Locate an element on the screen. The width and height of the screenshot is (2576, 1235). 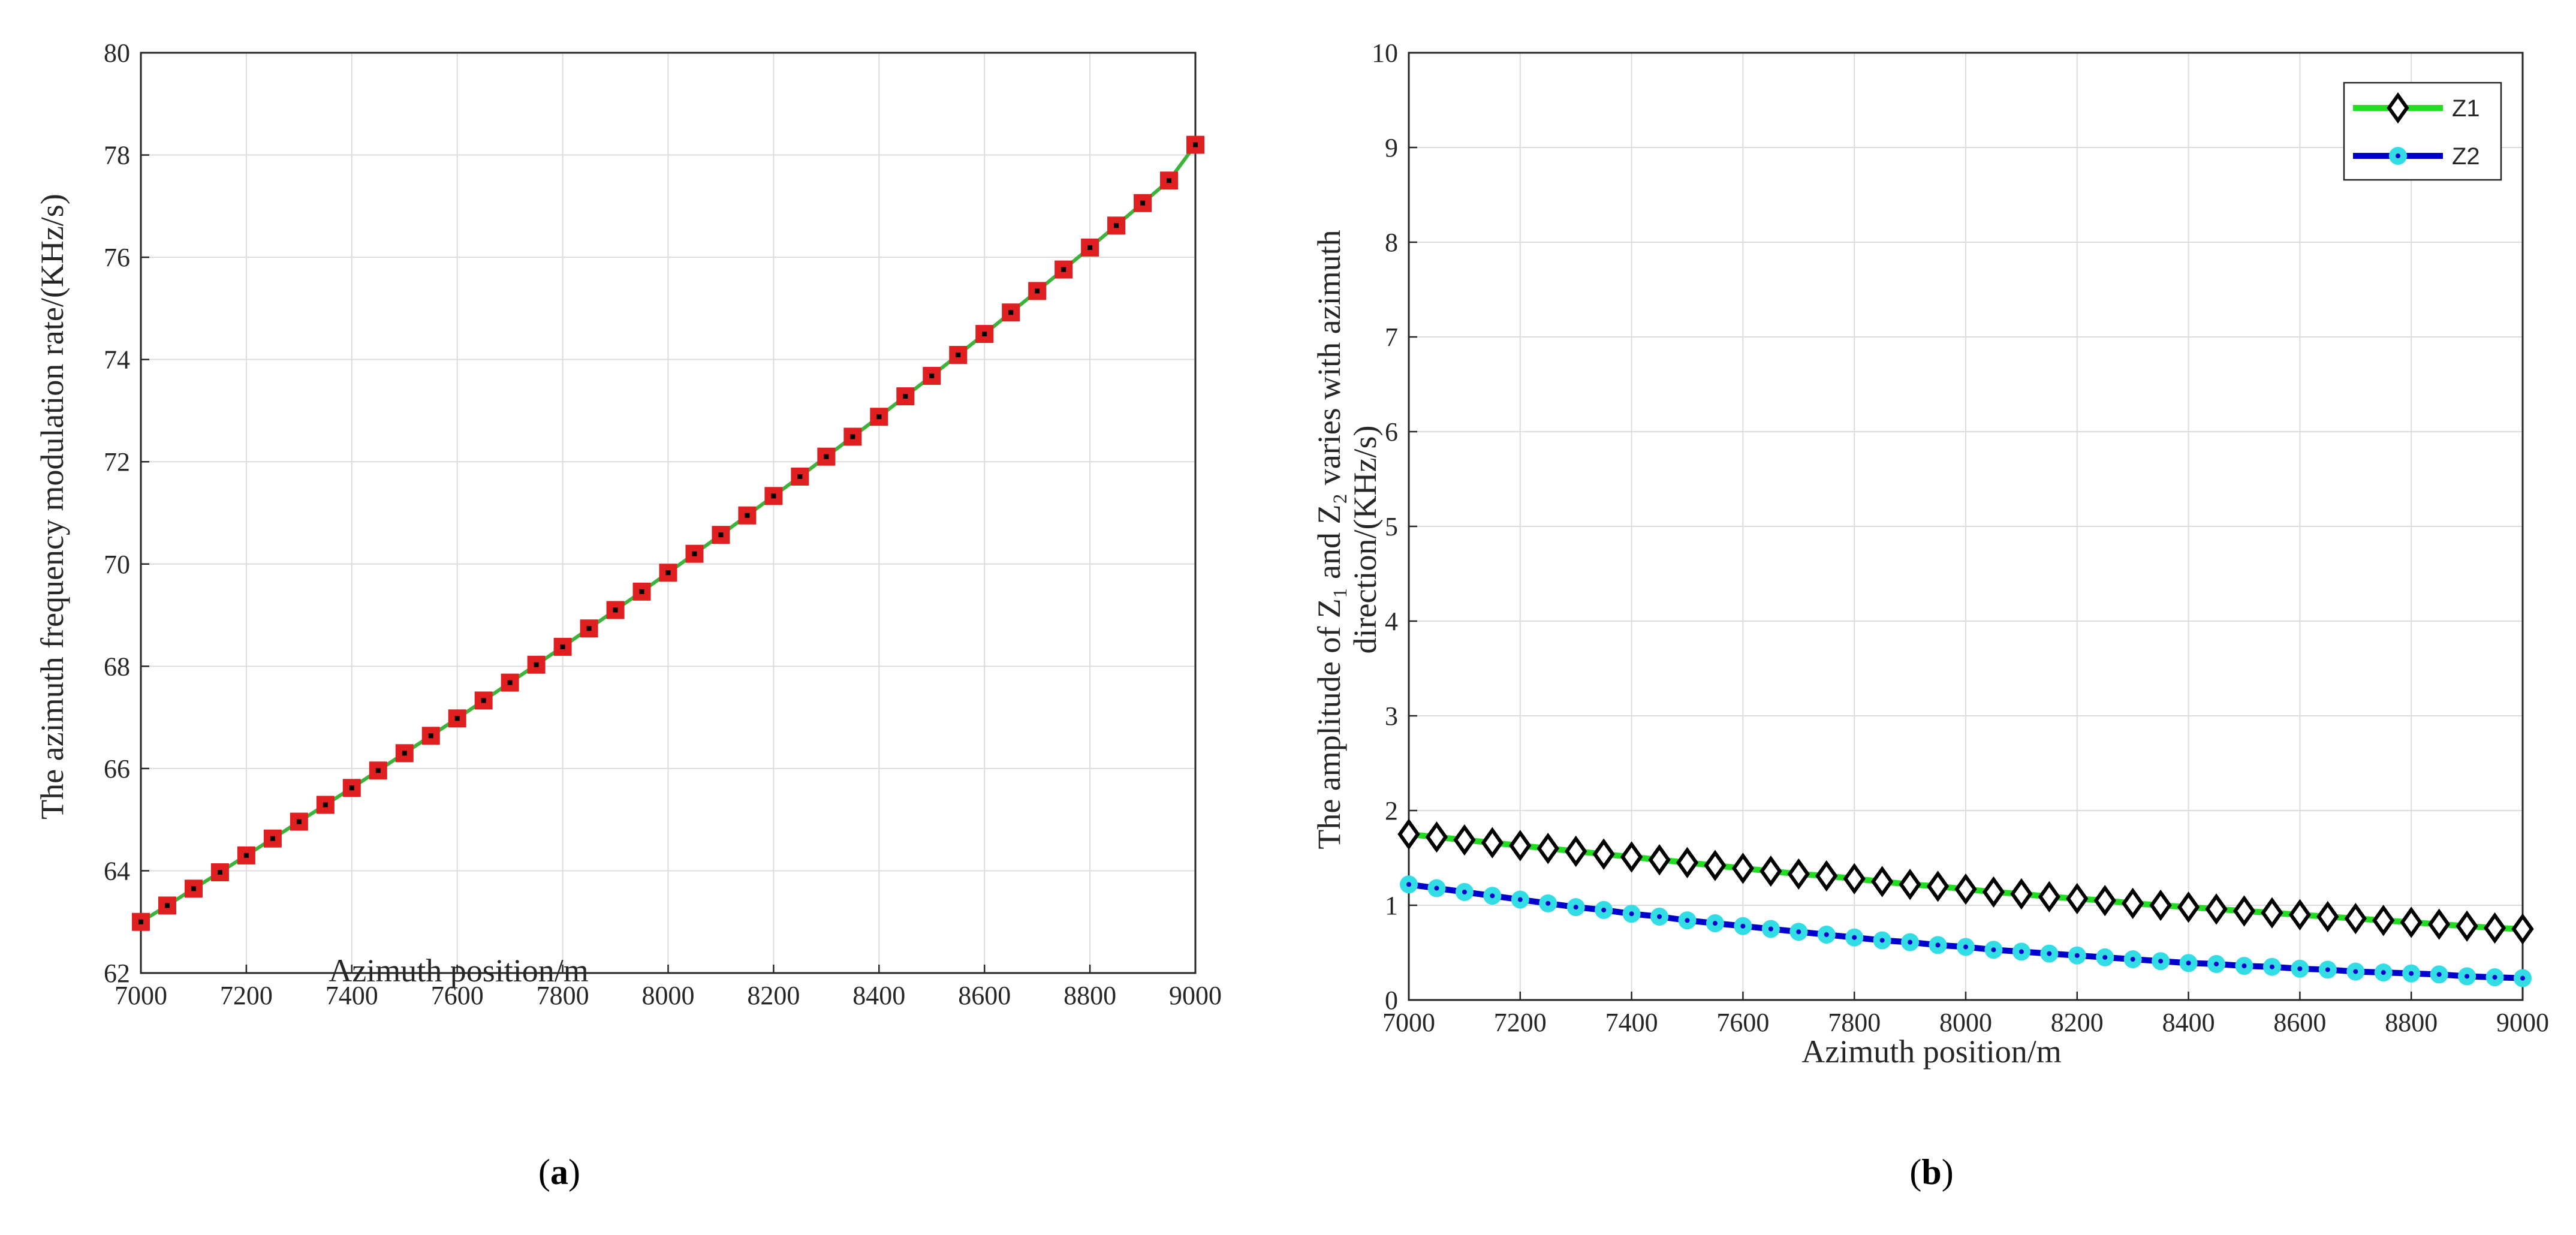
chart-b-y-tick-label: 2 is located at coordinates (1391, 811).